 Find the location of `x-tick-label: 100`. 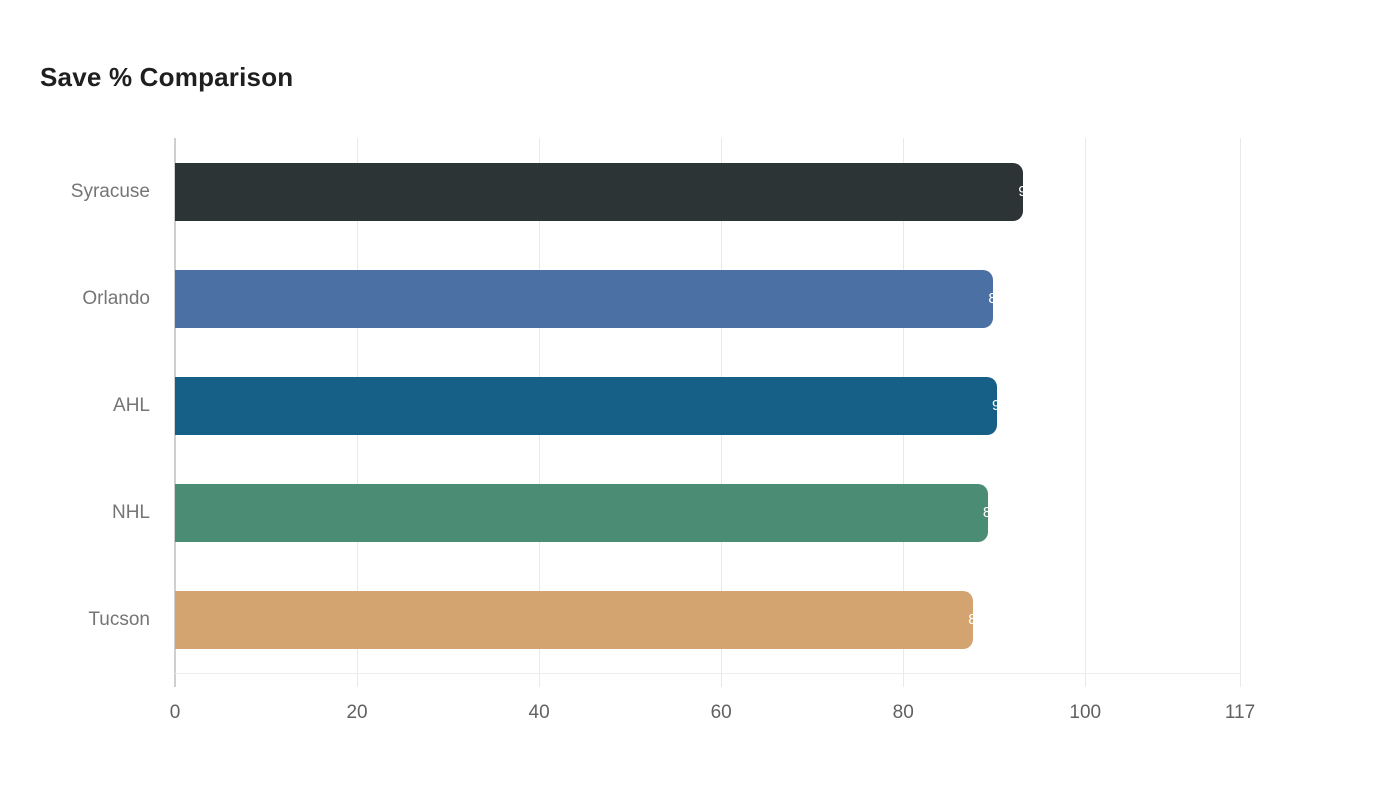

x-tick-label: 100 is located at coordinates (1085, 712).